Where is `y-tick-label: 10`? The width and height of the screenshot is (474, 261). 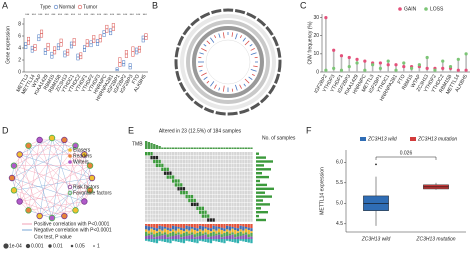 y-tick-label: 10 is located at coordinates (316, 54).